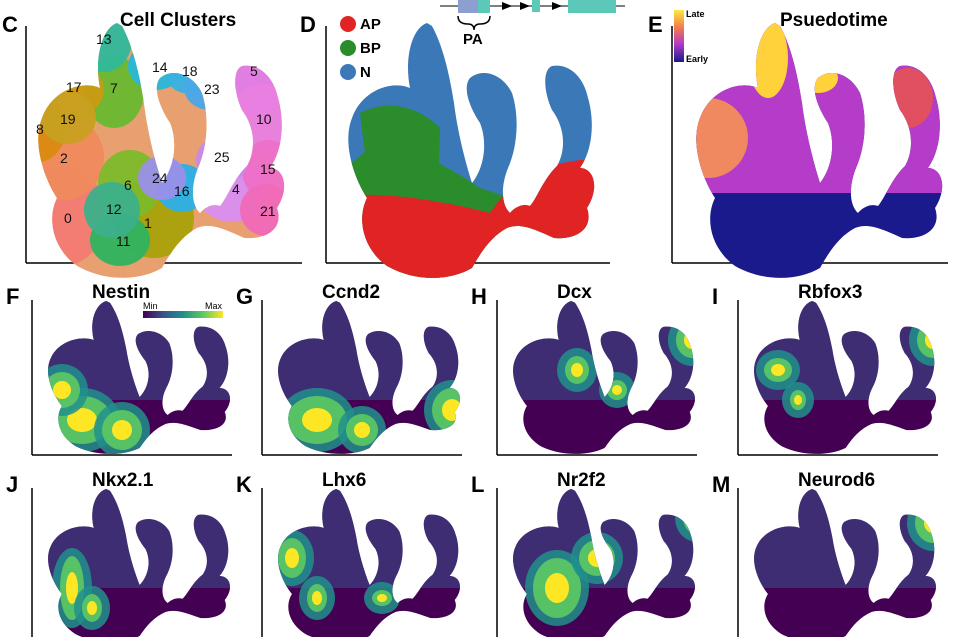 The height and width of the screenshot is (637, 956). What do you see at coordinates (400, 152) in the screenshot?
I see `region-bp-upper` at bounding box center [400, 152].